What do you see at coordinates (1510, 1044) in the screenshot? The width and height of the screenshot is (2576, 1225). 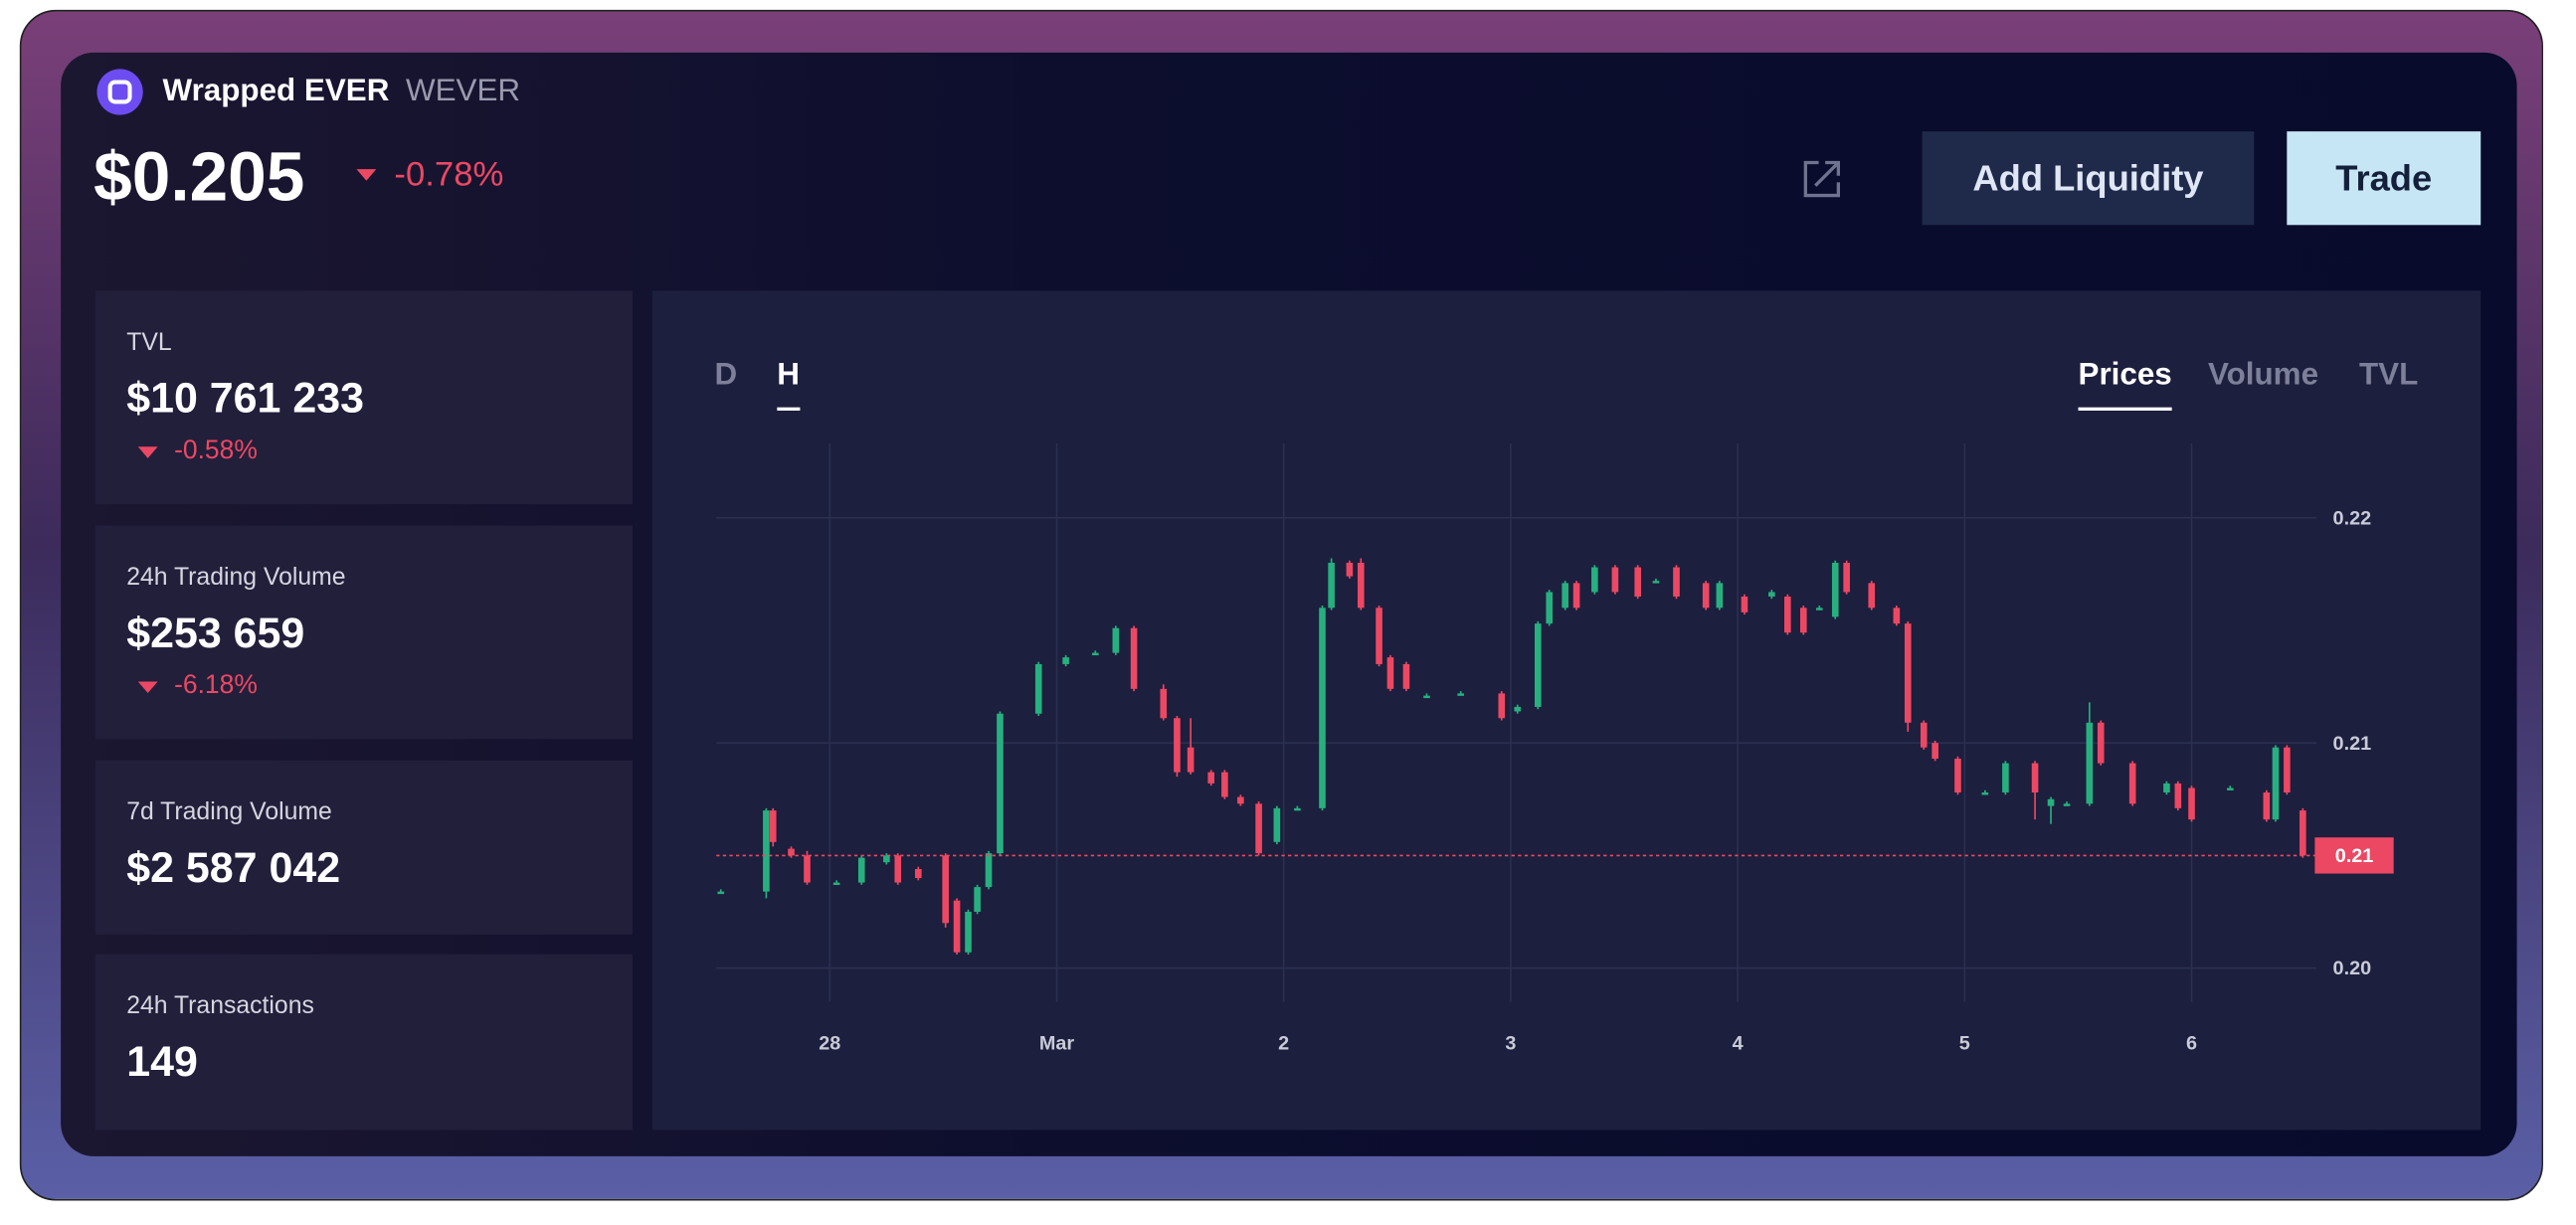 I see `x-tick-label: 3` at bounding box center [1510, 1044].